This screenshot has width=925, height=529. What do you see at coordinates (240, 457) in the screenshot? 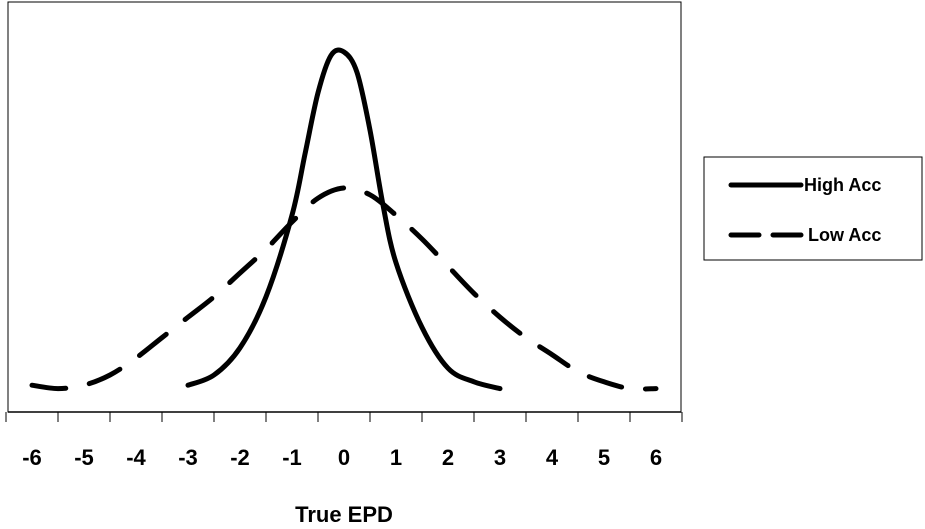
I see `x-tick-label: -2` at bounding box center [240, 457].